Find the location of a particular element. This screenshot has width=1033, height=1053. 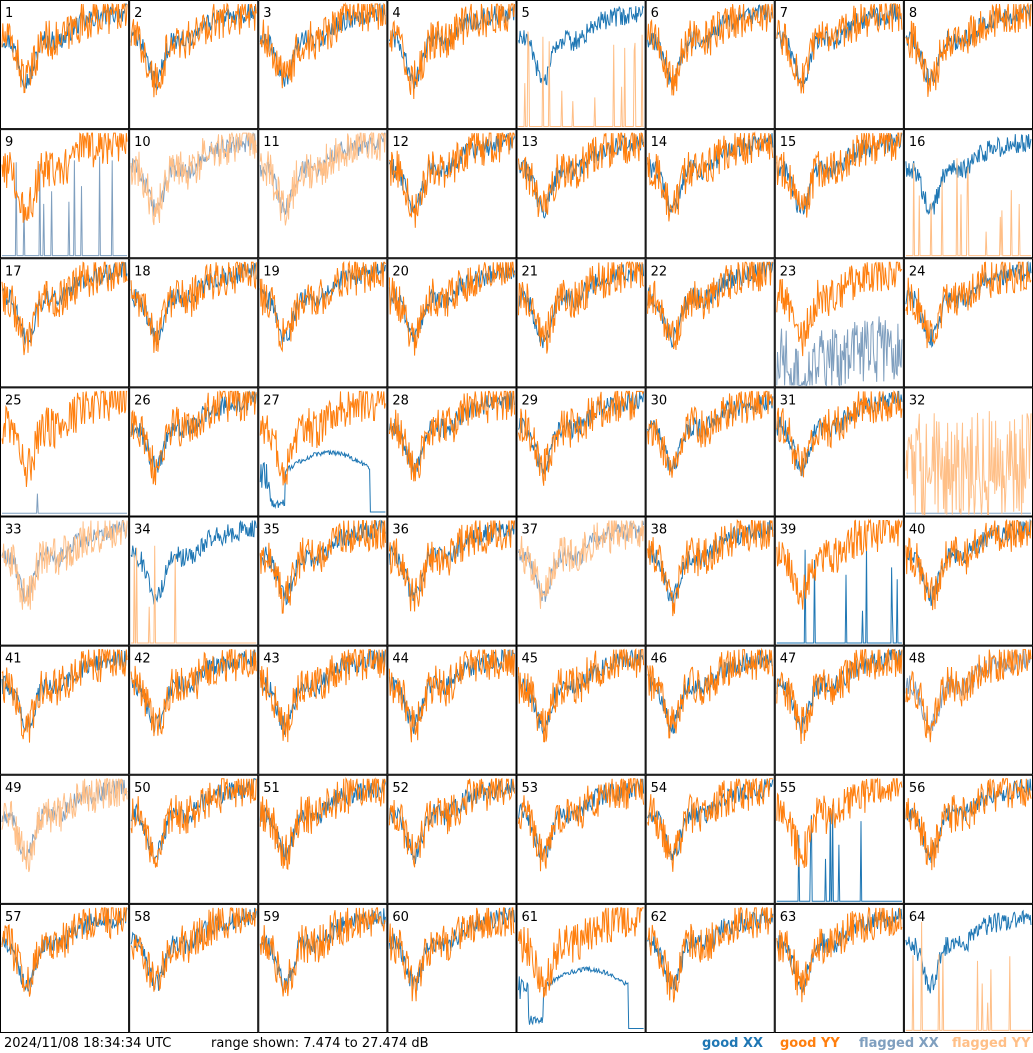

tile-panel: 37 is located at coordinates (581, 581).